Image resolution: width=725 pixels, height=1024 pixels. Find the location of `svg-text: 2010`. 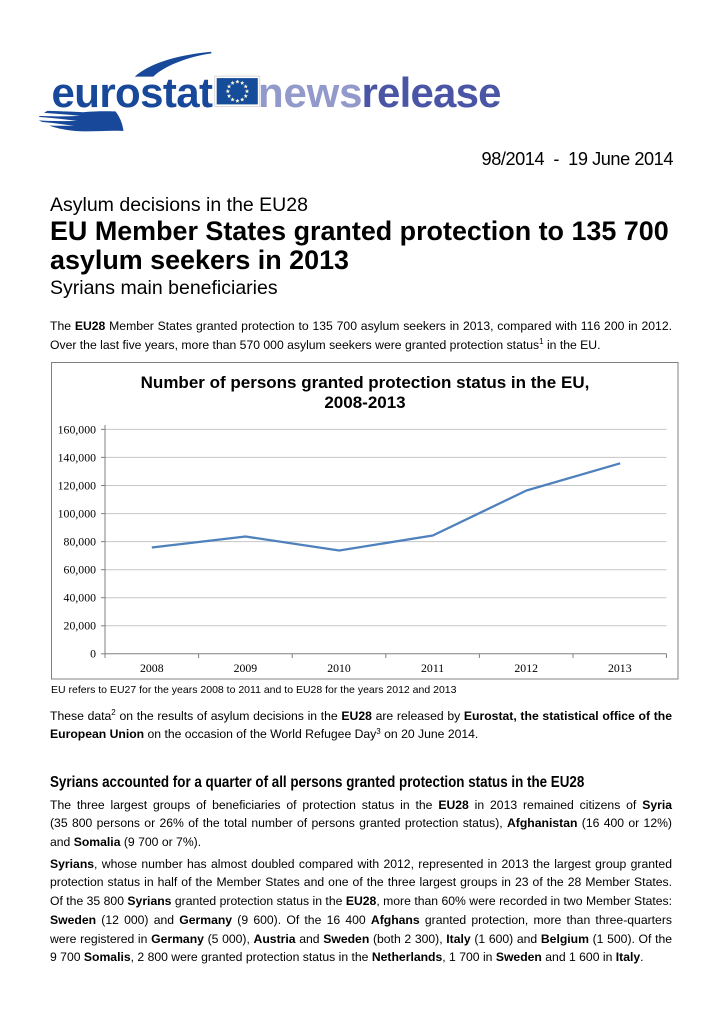

svg-text: 2010 is located at coordinates (339, 668).